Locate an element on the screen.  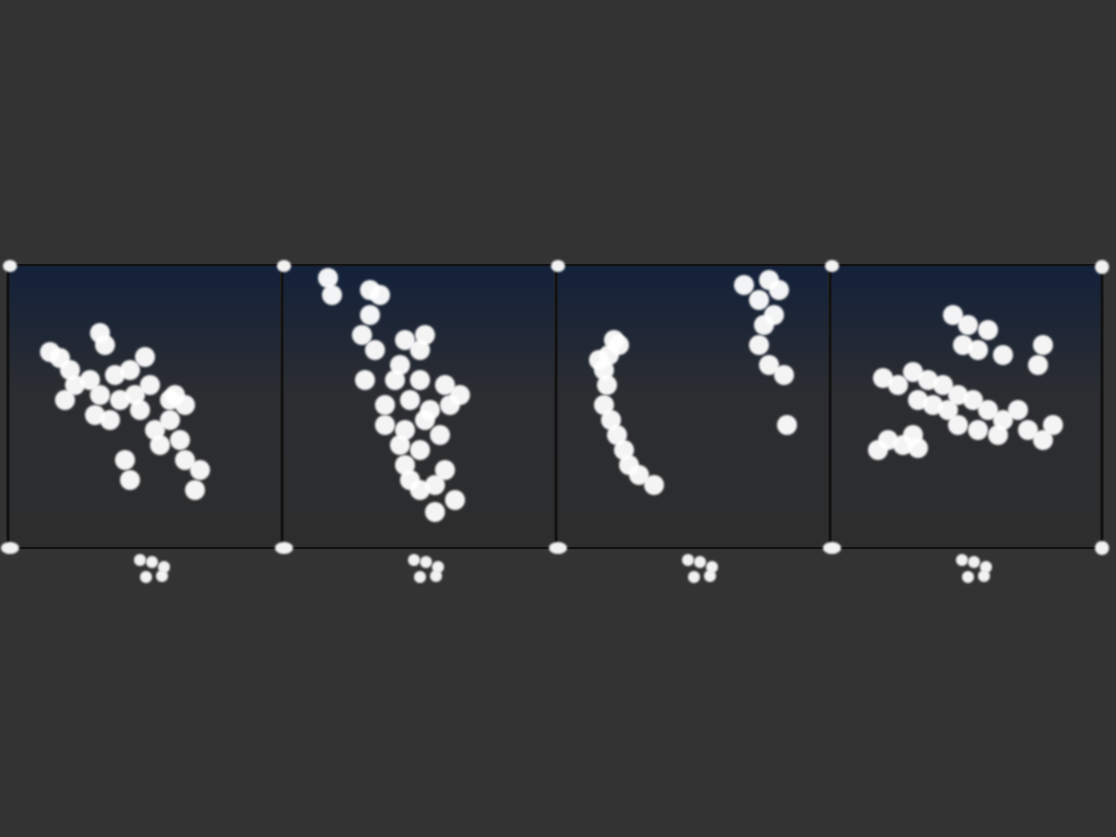
panel-background is located at coordinates (418, 406).